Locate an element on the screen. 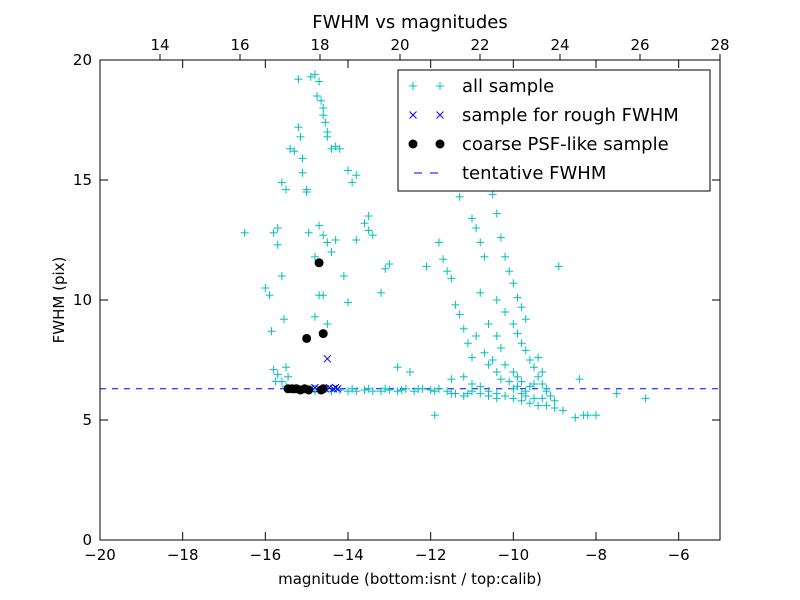  x-tick-label: −8 is located at coordinates (596, 555).